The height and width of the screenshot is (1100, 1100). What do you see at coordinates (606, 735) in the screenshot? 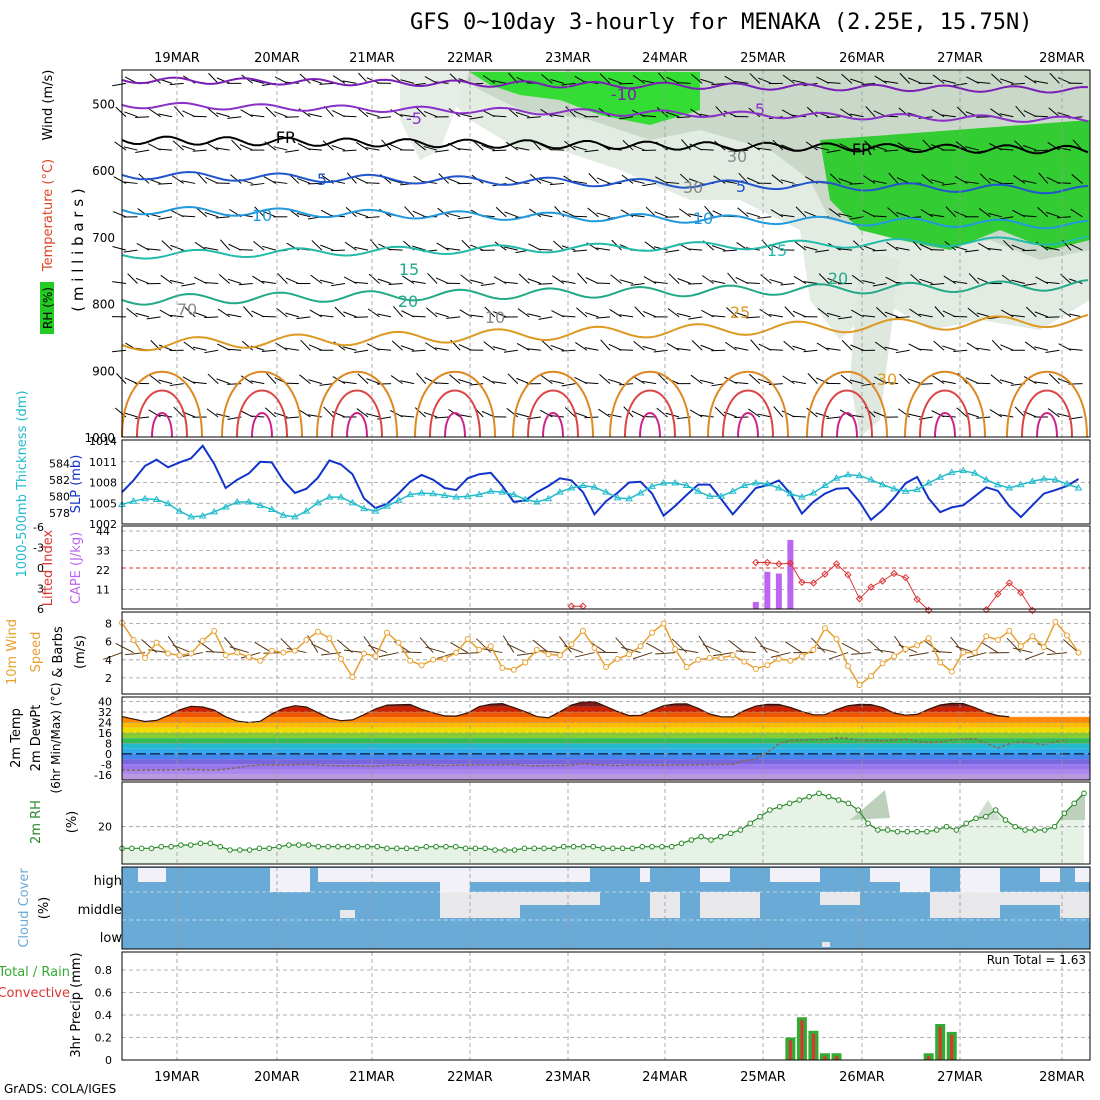
I see `temp-band` at bounding box center [606, 735].